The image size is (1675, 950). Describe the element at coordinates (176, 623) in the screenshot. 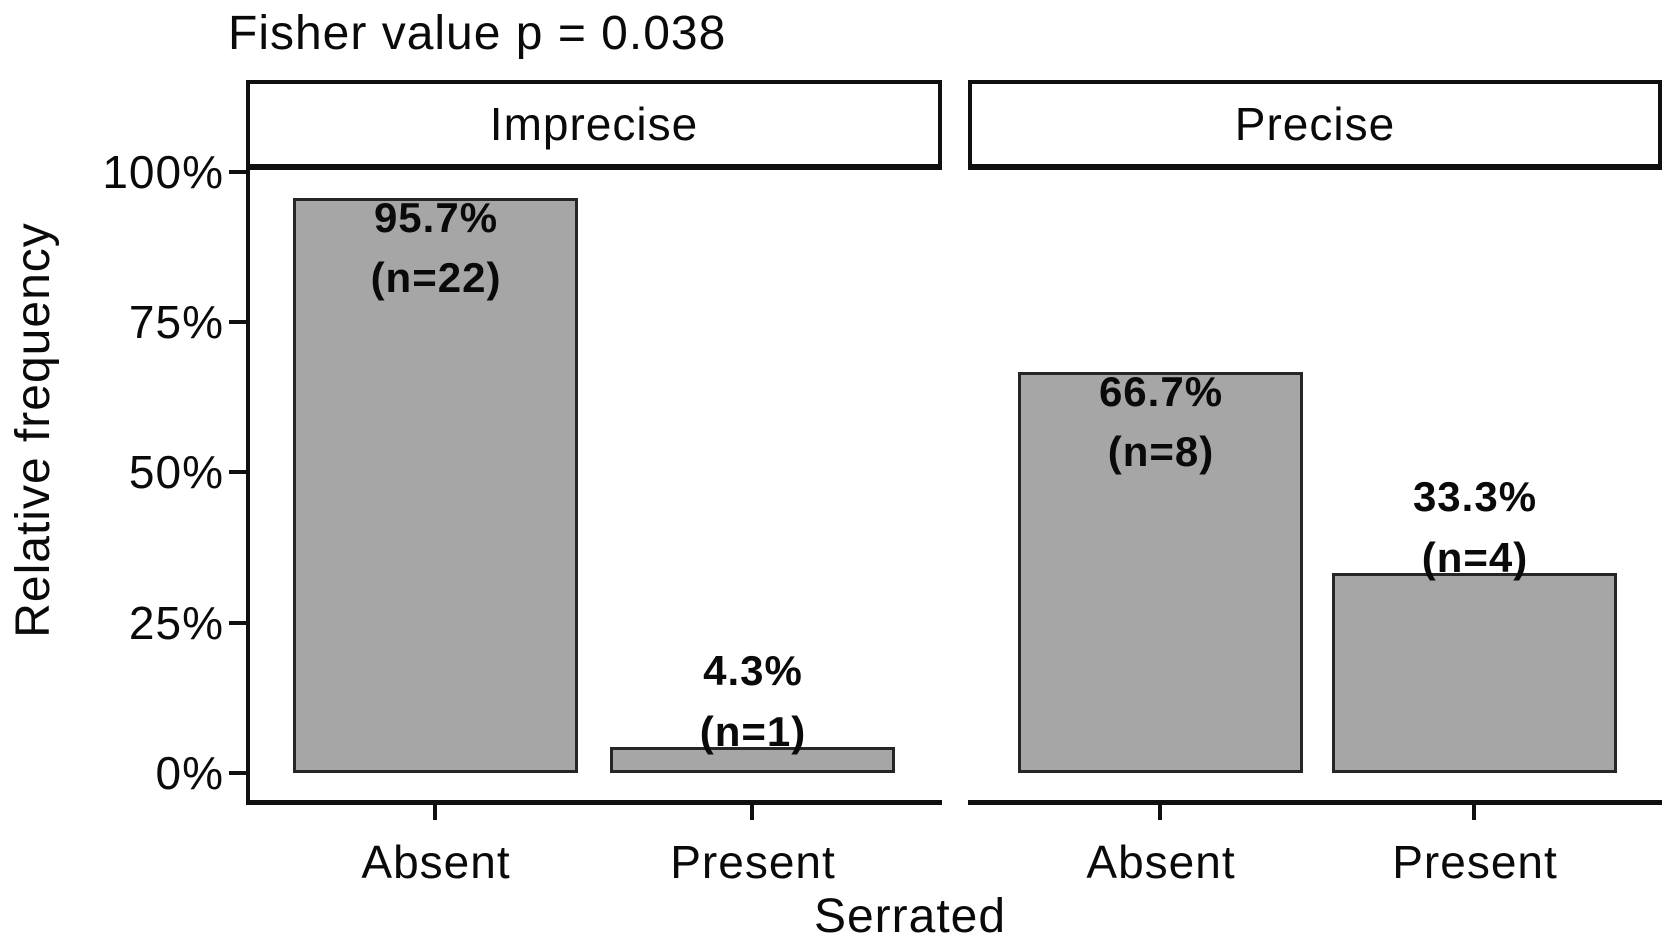

I see `y-tick-label: 25%` at that location.